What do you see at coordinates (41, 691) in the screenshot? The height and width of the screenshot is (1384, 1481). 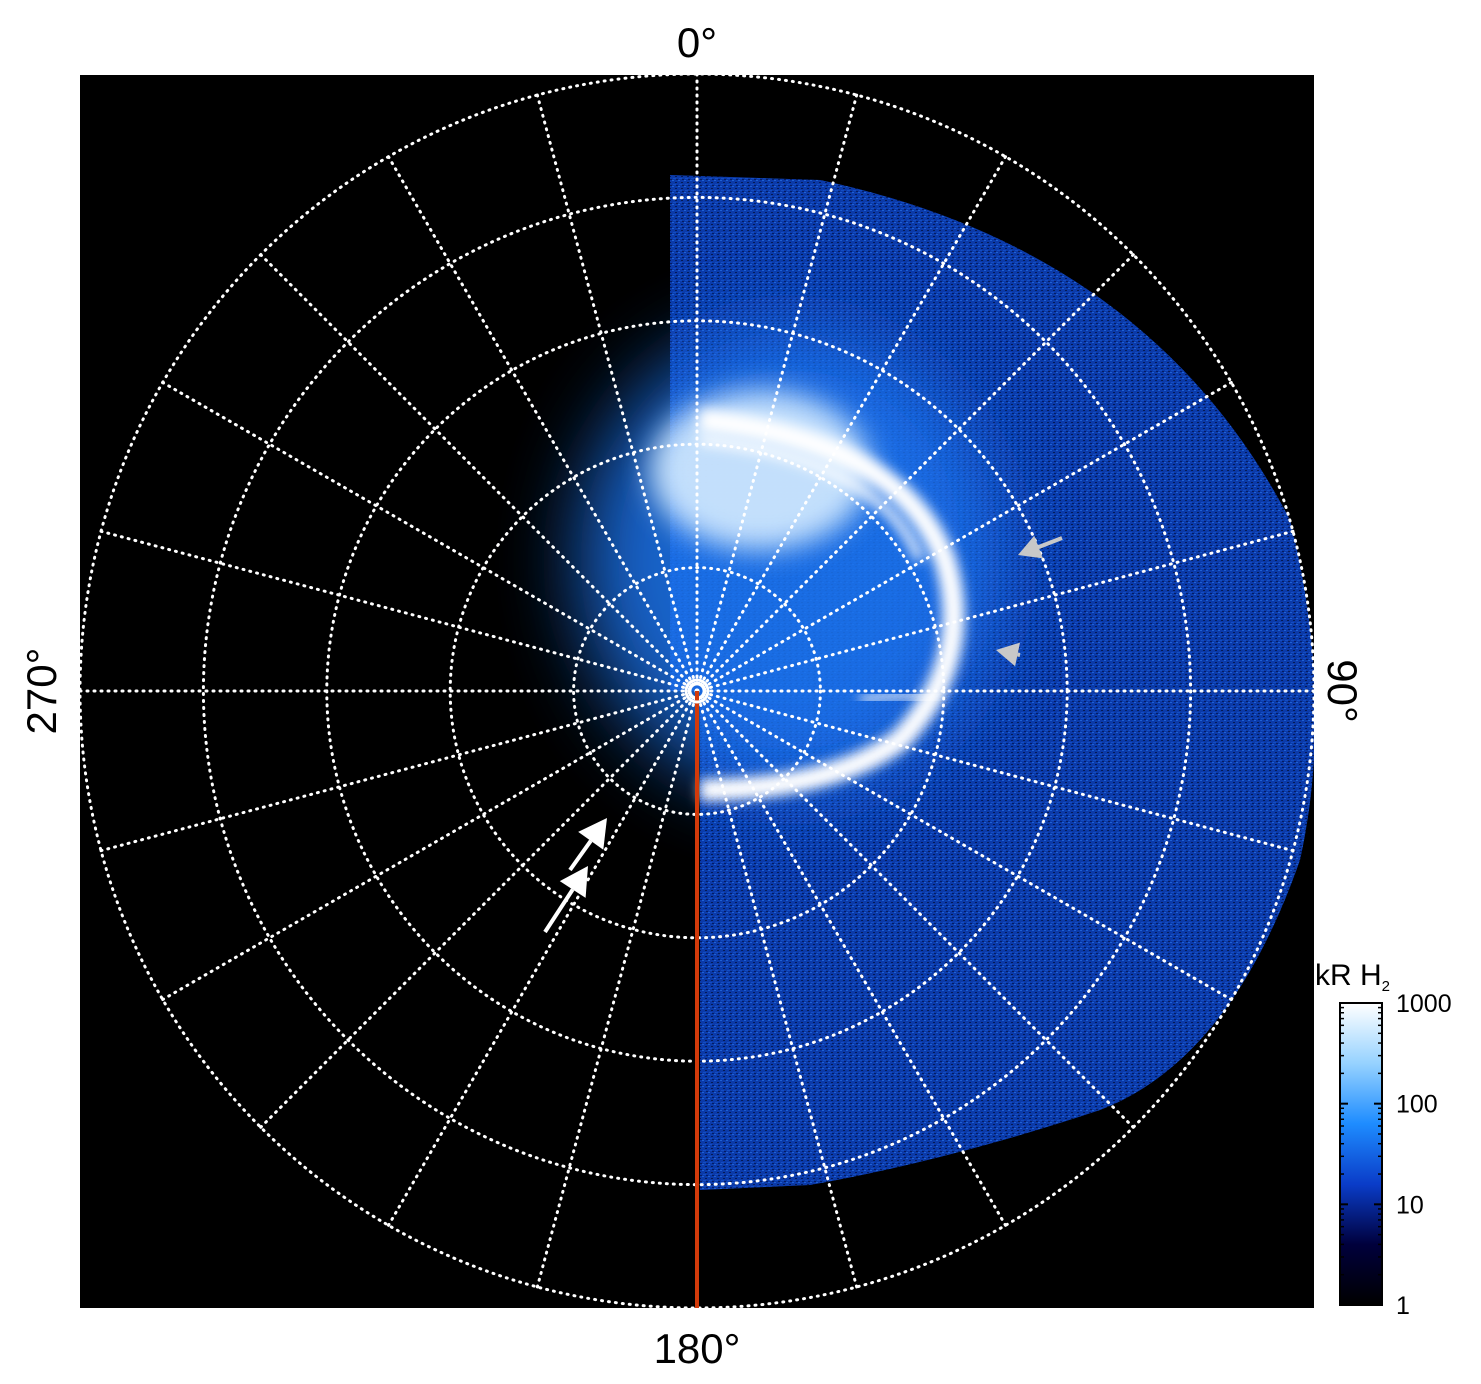 I see `angle-label-270: 270°` at bounding box center [41, 691].